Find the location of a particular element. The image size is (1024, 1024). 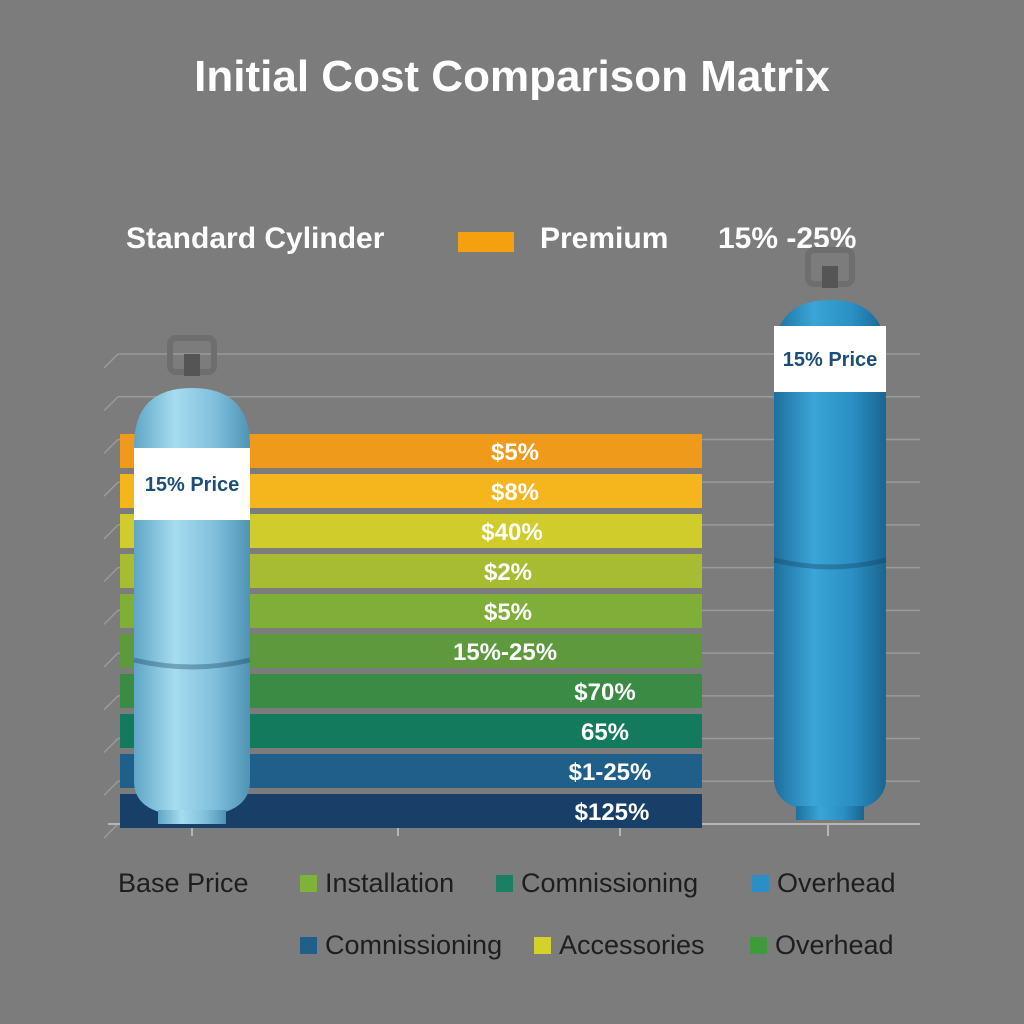

premium-cylinder-valve-stem is located at coordinates (830, 277).